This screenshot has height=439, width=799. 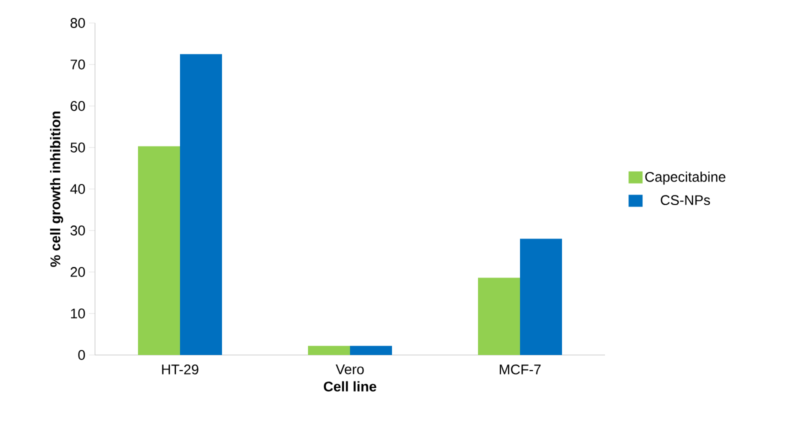 What do you see at coordinates (77, 189) in the screenshot?
I see `y-tick-label: 40` at bounding box center [77, 189].